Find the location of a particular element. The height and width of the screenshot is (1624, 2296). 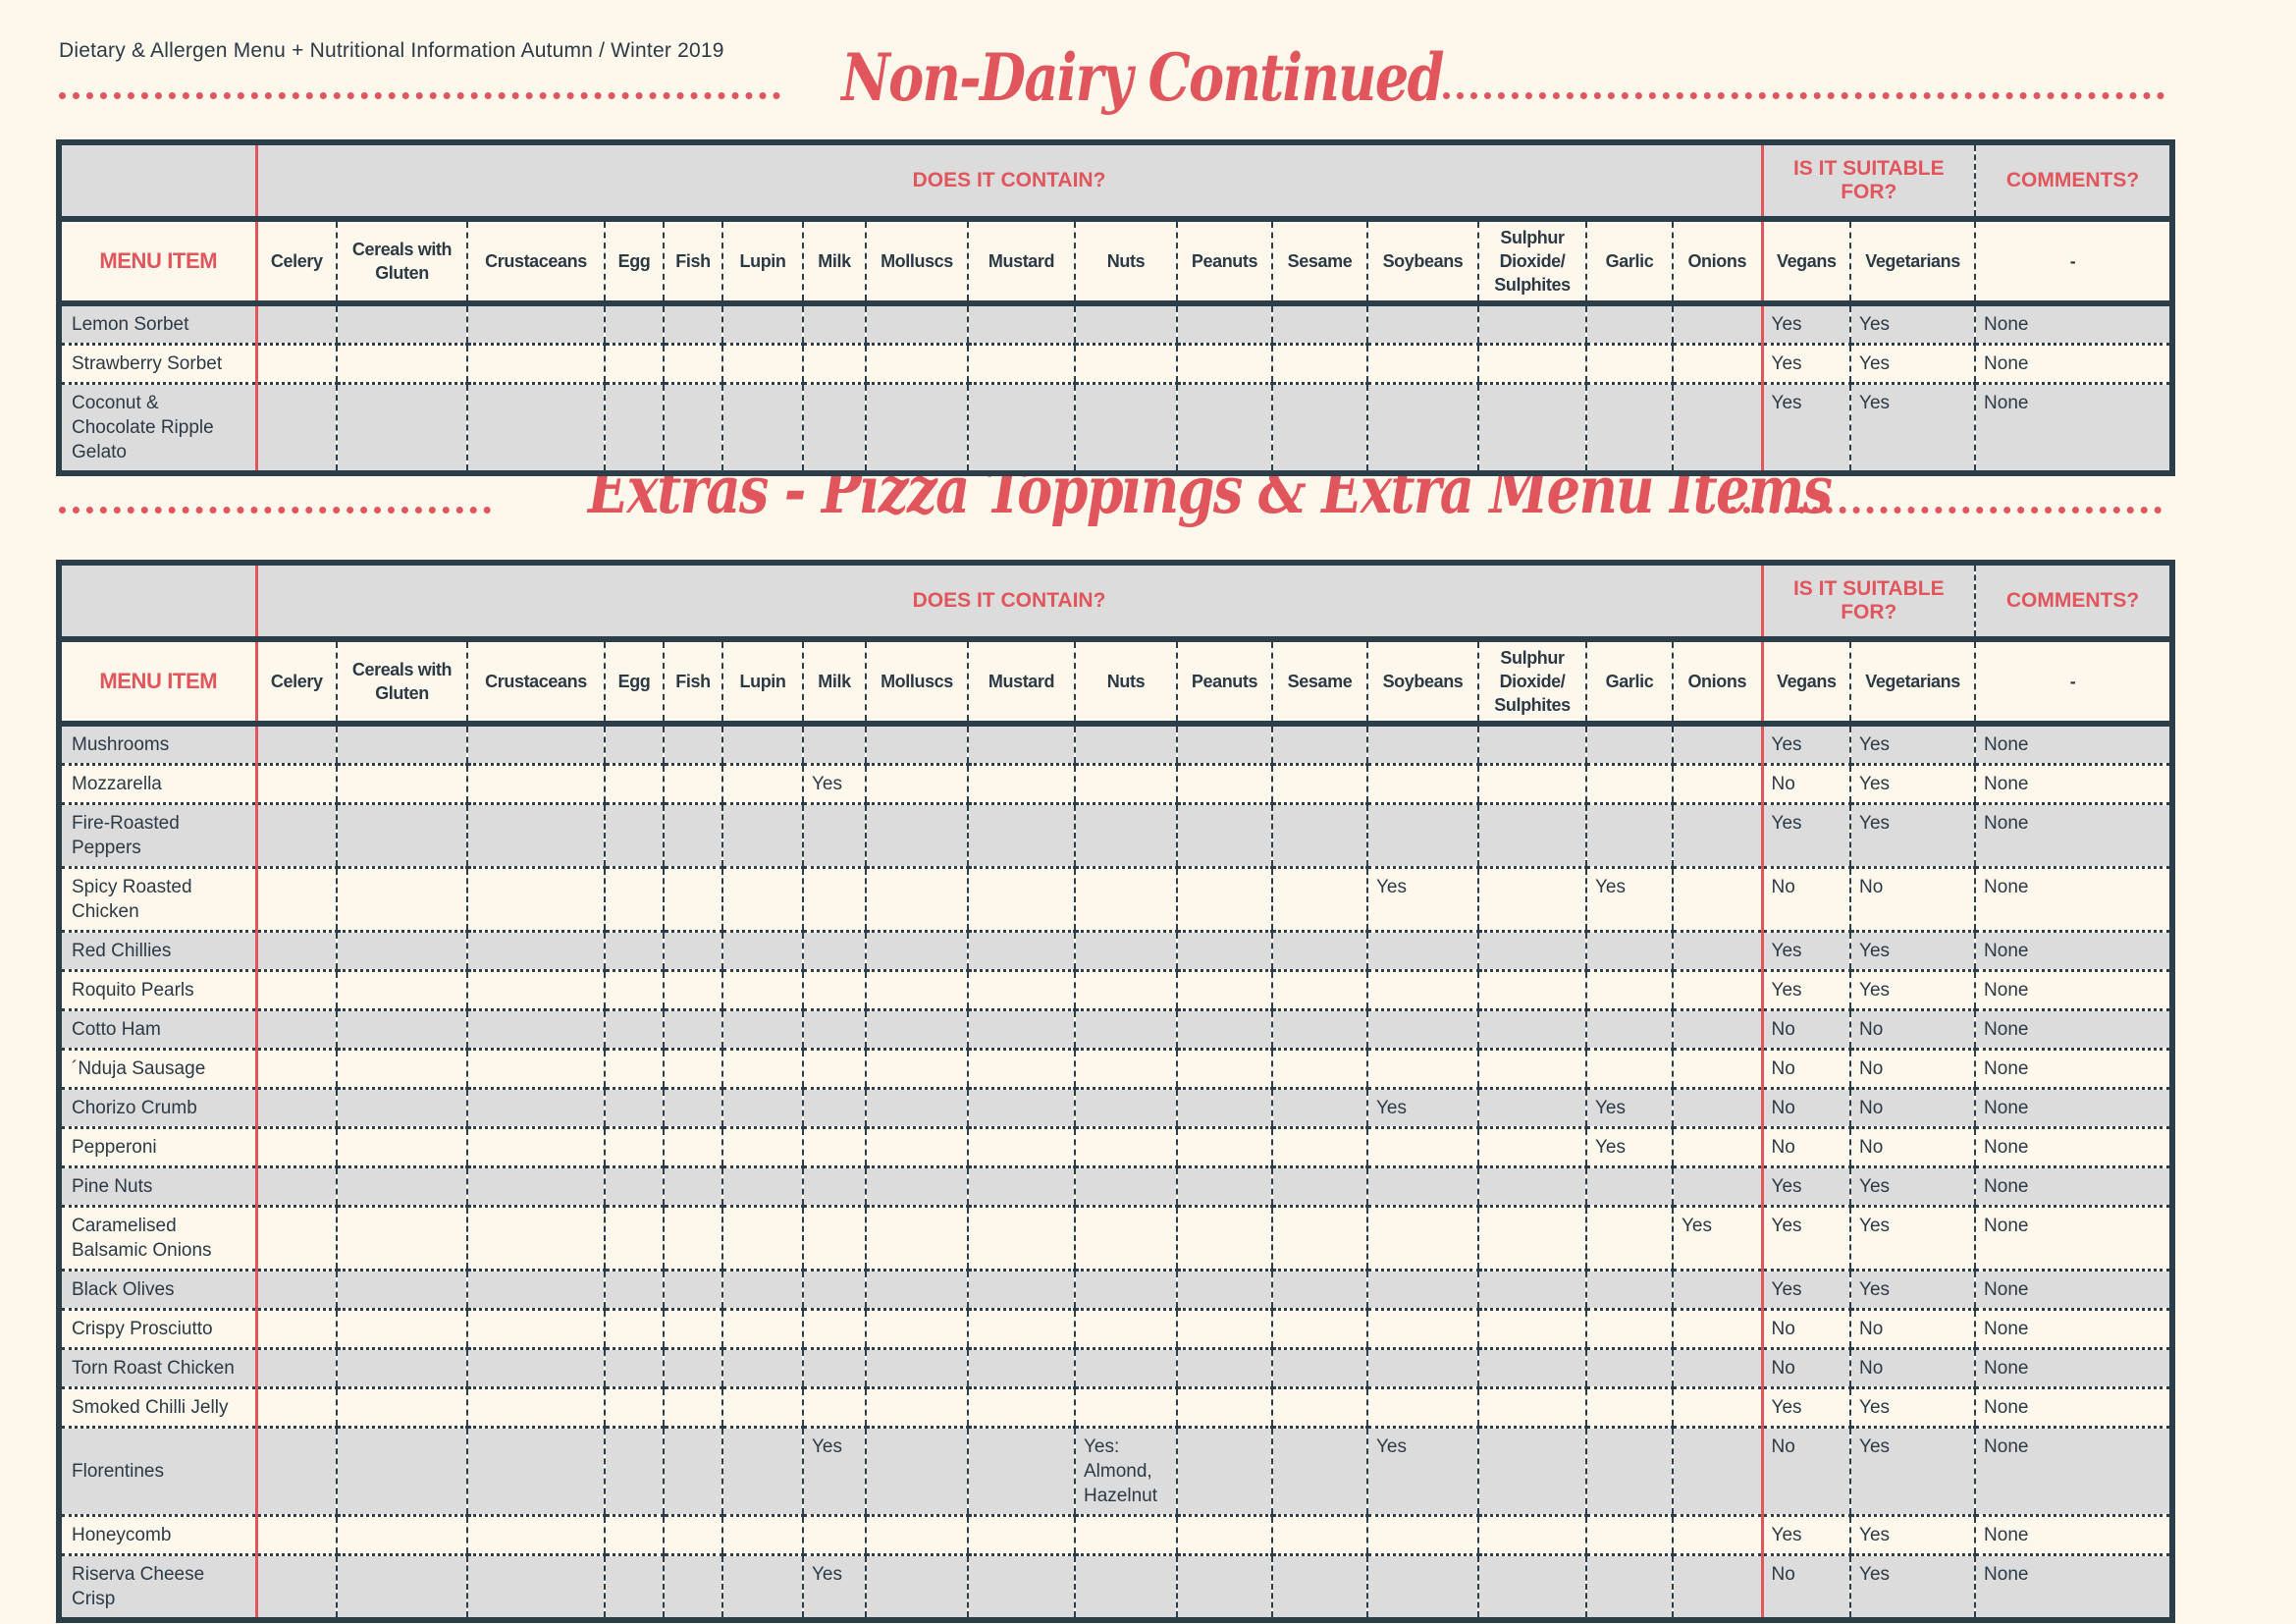

column-header-crustaceans: Crustaceans is located at coordinates (535, 262).